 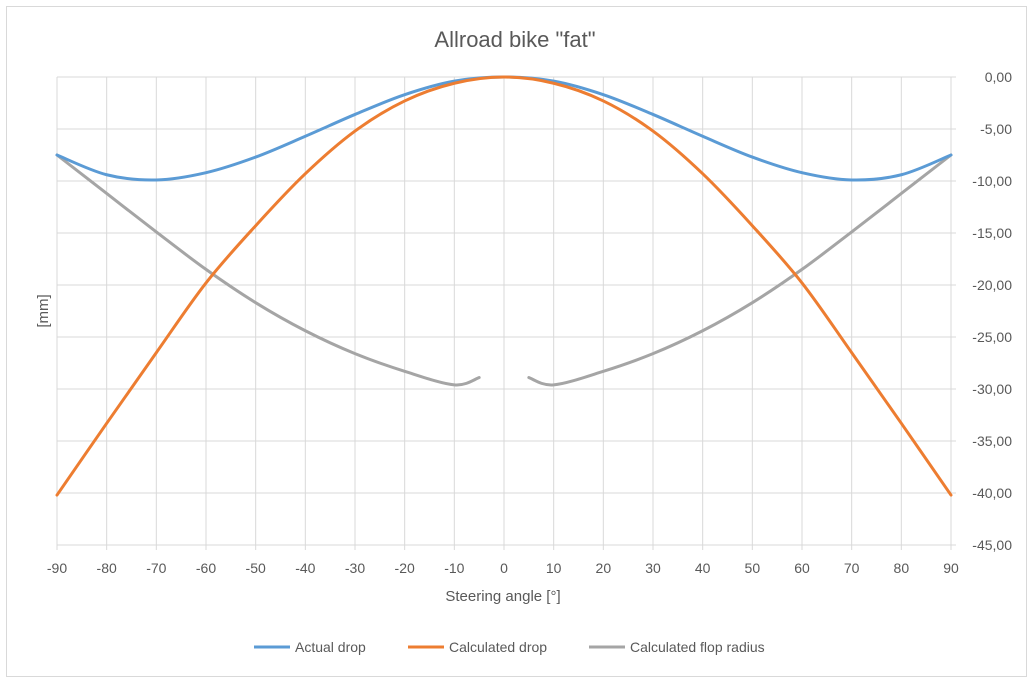 I want to click on x-tick-label: -60, so click(x=206, y=568).